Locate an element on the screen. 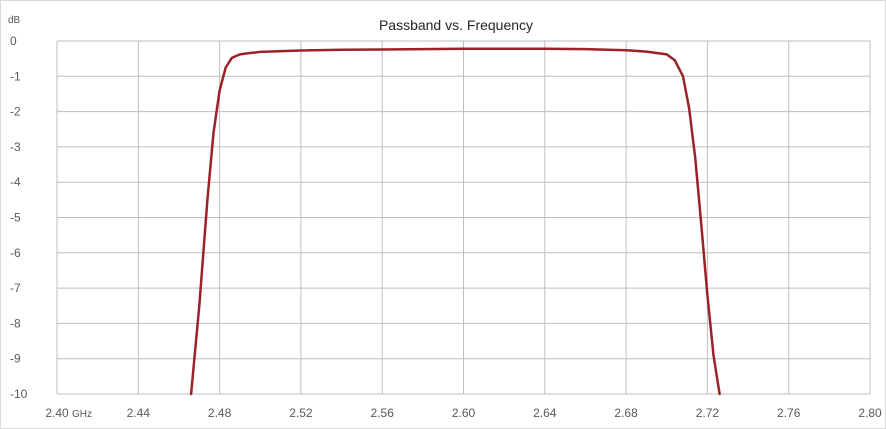 The width and height of the screenshot is (886, 429). y-unit-label: dB is located at coordinates (14, 20).